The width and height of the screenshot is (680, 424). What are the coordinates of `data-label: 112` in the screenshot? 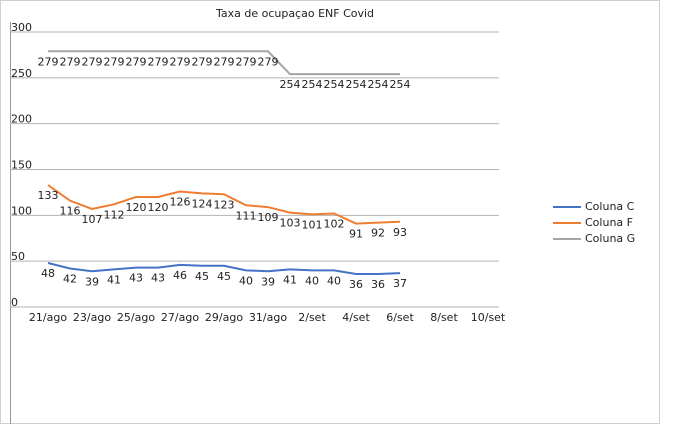 It's located at (114, 214).